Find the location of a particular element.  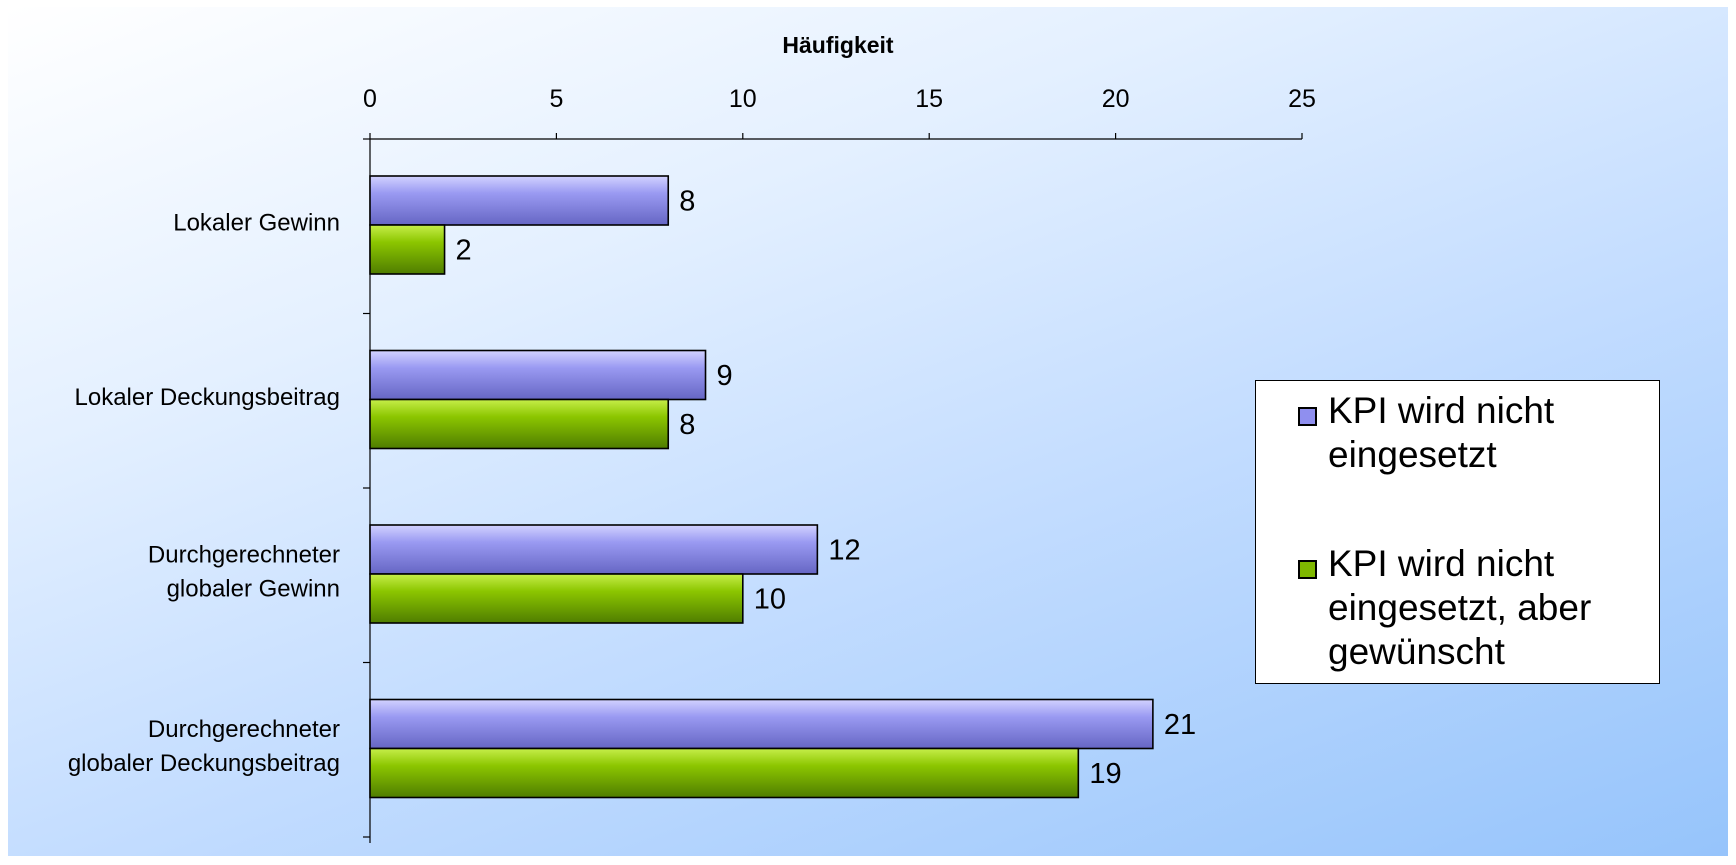

category-label: Lokaler Deckungsbeitrag is located at coordinates (208, 397).